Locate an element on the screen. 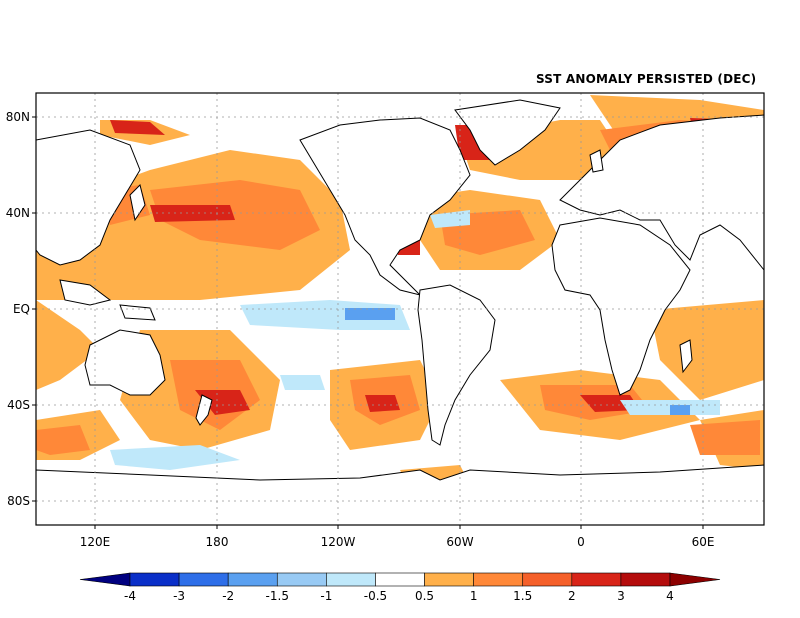 This screenshot has height=618, width=800. colorbar: -4 -3 -2 -1.5 -1 -0.5 0.5 1 1.5 2 3 4 is located at coordinates (400, 587).